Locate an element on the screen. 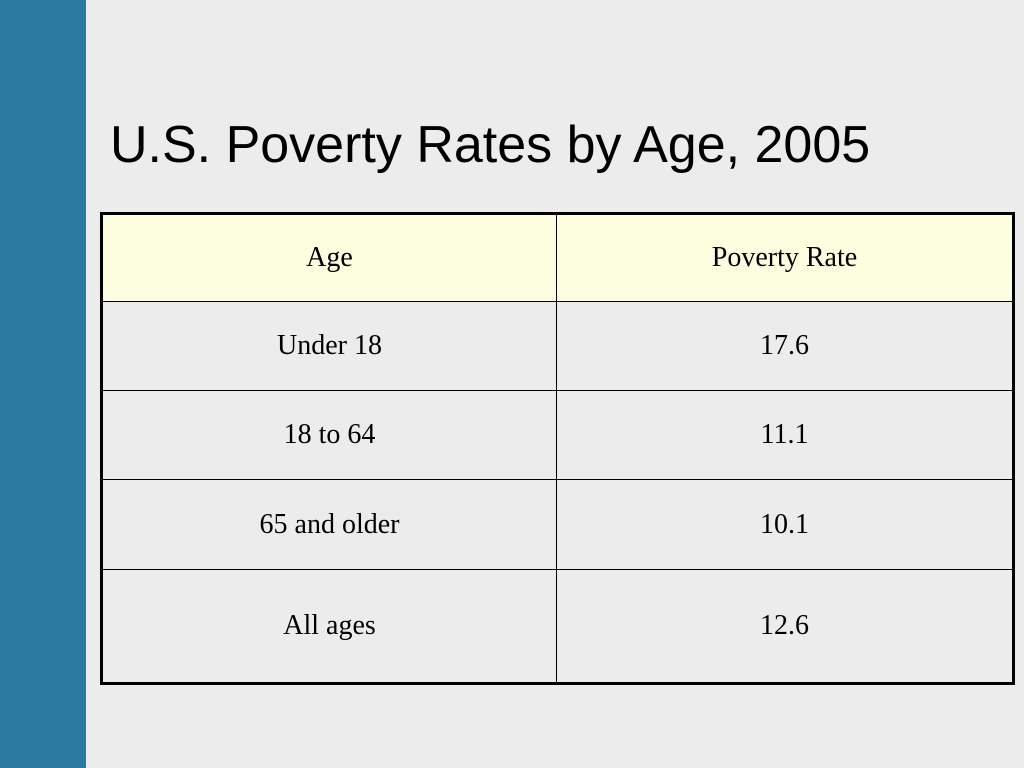 This screenshot has width=1024, height=768. rate-cell: 17.6 is located at coordinates (785, 346).